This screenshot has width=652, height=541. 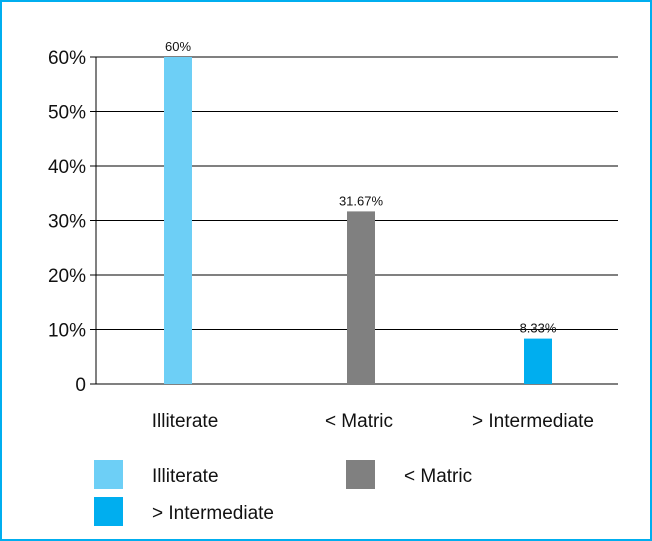 I want to click on y-tick-label: 10%, so click(x=67, y=331).